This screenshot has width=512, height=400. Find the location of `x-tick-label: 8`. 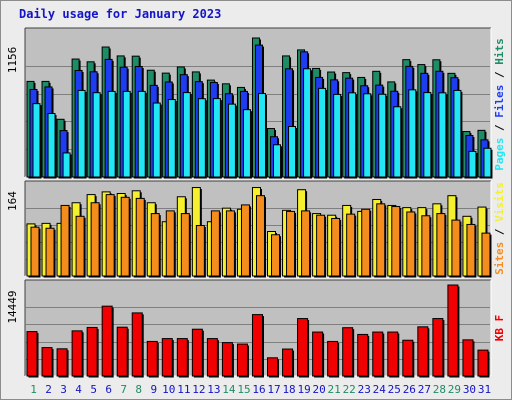

x-tick-label: 8 is located at coordinates (138, 389).